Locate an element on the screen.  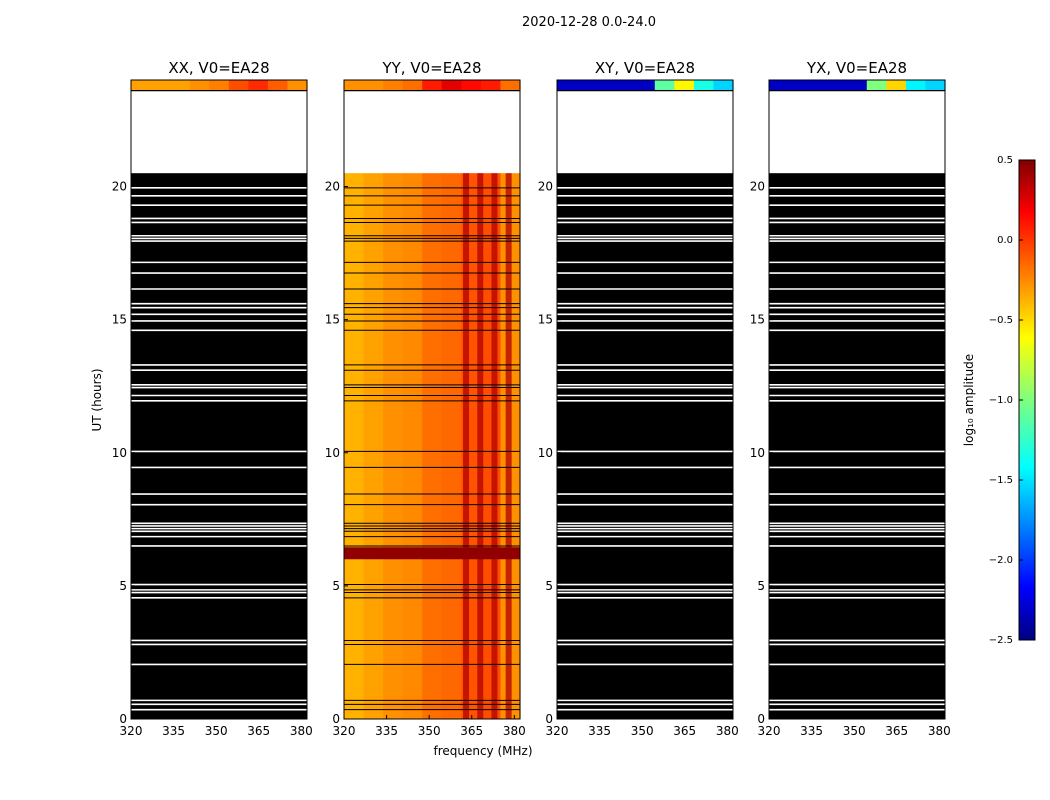
colorbar-tick-label: 0.0 is located at coordinates (1005, 240).